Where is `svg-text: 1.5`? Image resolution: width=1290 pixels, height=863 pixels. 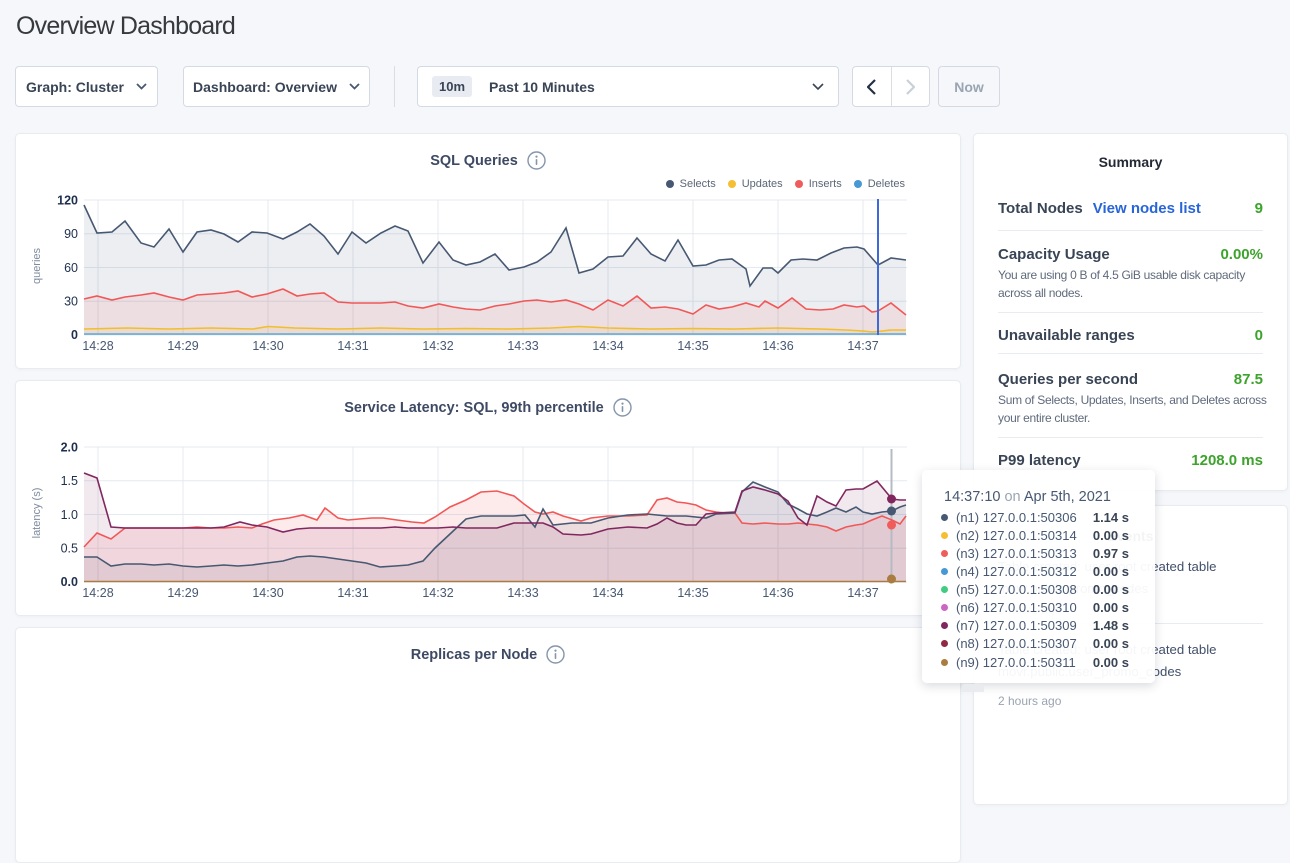
svg-text: 1.5 is located at coordinates (69, 481).